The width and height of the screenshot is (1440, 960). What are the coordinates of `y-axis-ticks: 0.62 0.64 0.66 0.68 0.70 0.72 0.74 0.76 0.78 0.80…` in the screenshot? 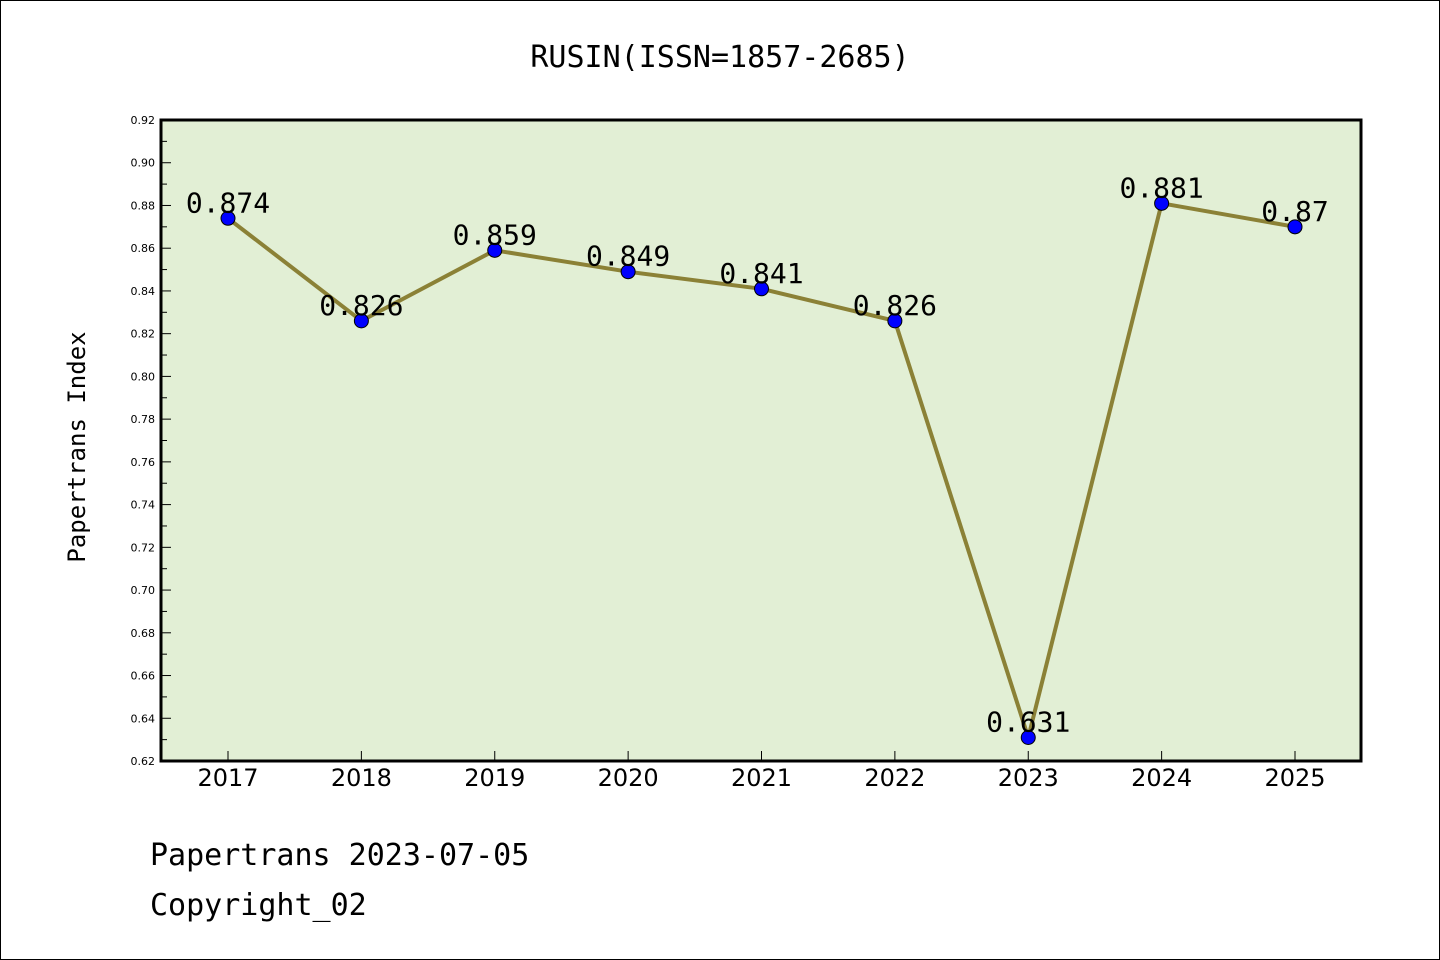 It's located at (151, 441).